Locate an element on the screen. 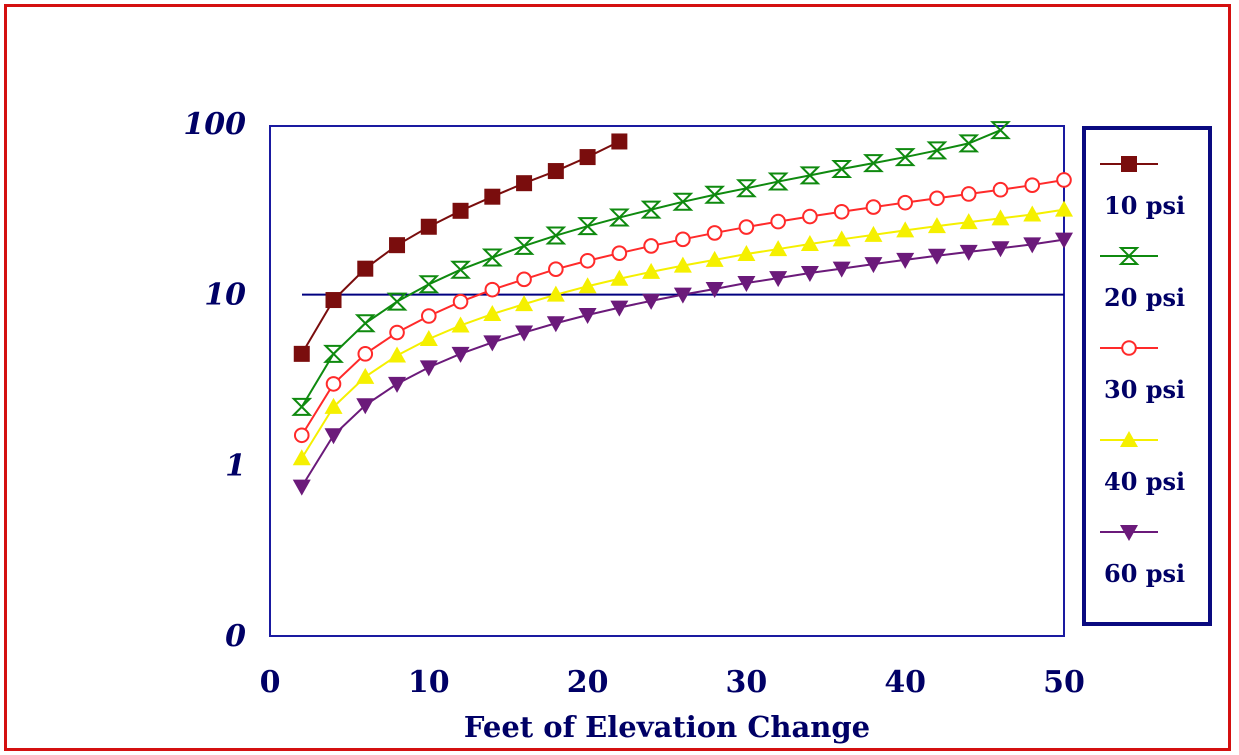  x-tick-label: 40 is located at coordinates (905, 682).